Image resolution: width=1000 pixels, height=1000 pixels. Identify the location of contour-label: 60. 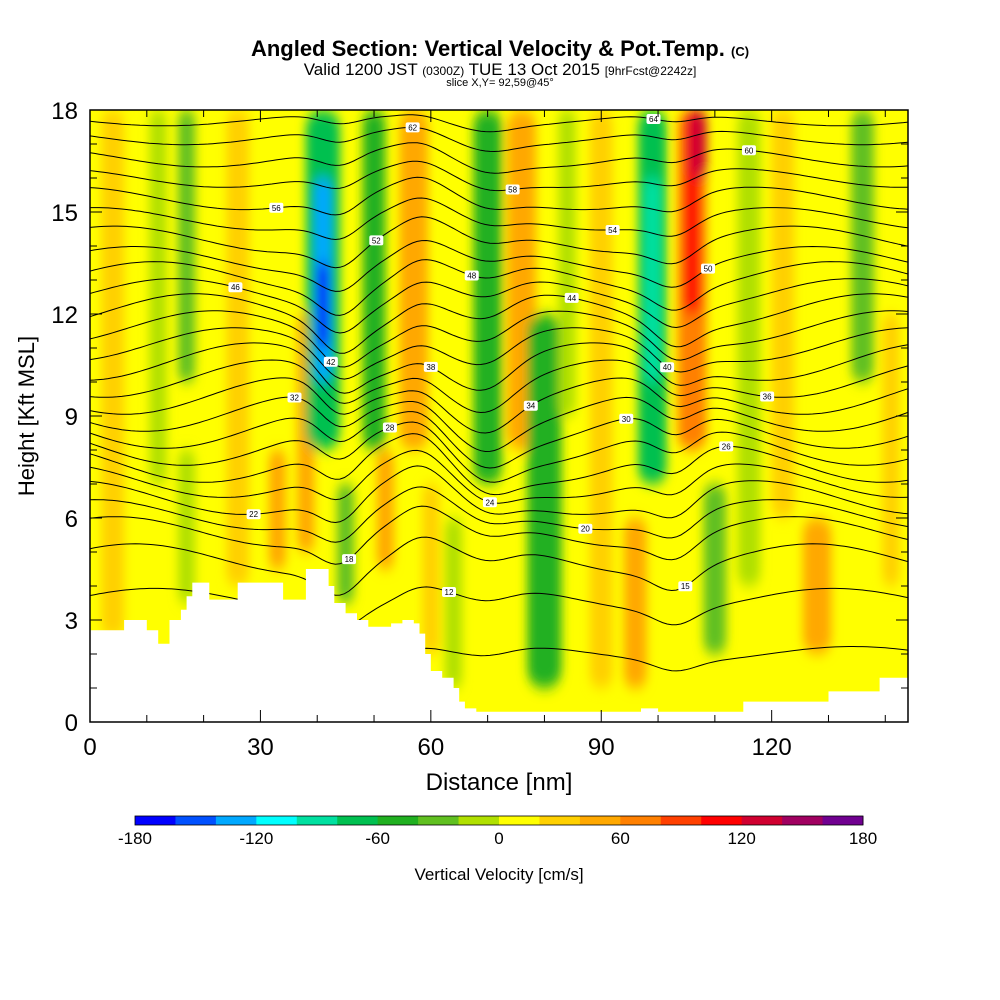
(748, 150).